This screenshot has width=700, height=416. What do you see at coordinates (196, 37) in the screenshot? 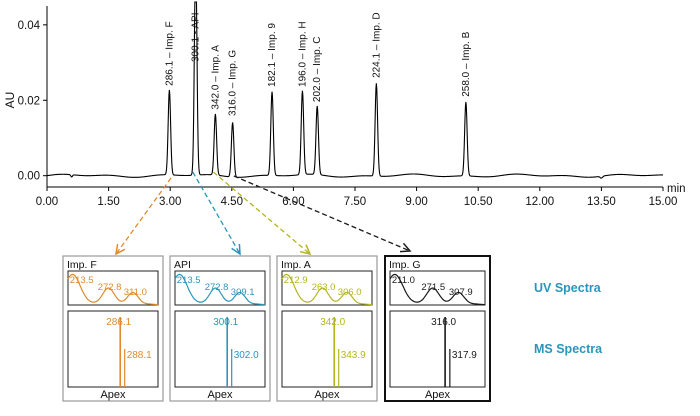
I see `peak-label: 300.1 - API` at bounding box center [196, 37].